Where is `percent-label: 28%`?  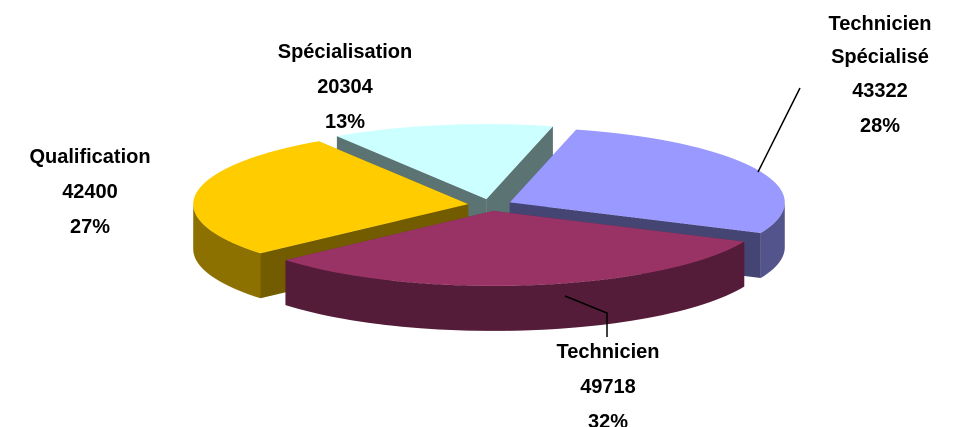
percent-label: 28% is located at coordinates (880, 126).